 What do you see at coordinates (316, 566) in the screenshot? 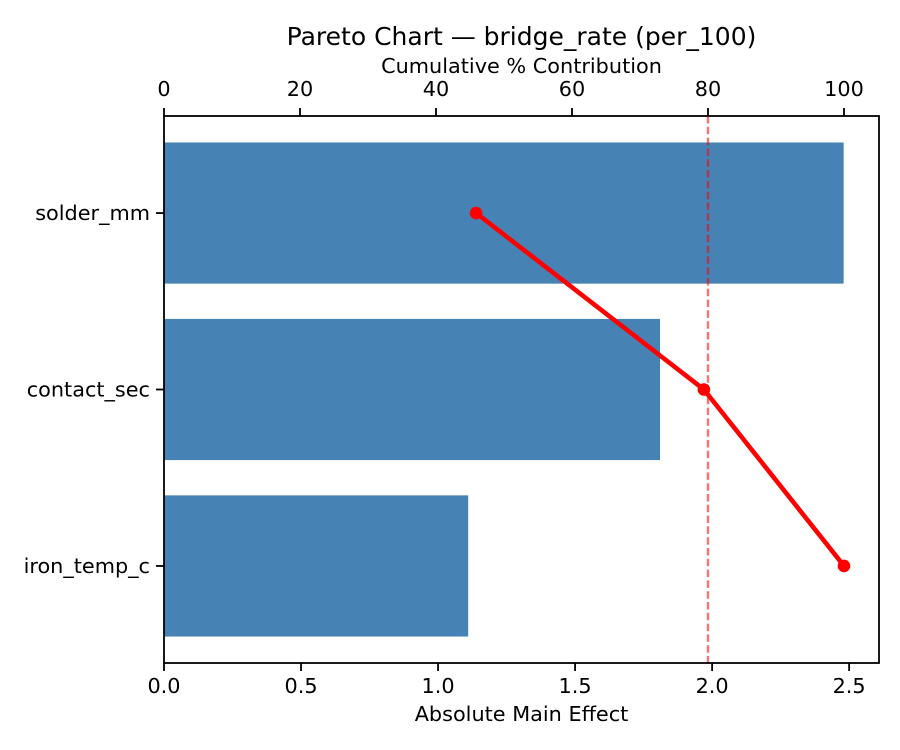
I see `bar-iron_temp_c` at bounding box center [316, 566].